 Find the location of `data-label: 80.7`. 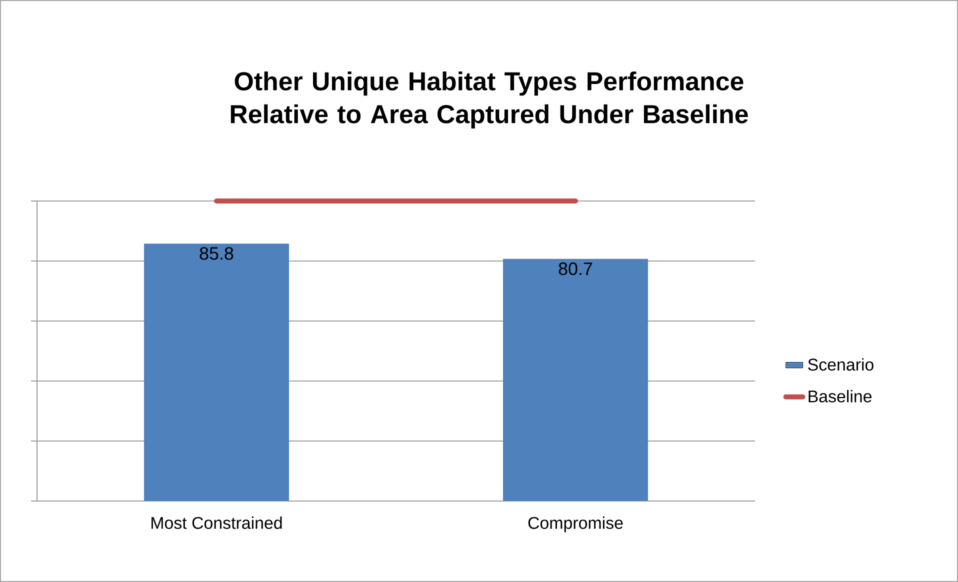

data-label: 80.7 is located at coordinates (575, 269).